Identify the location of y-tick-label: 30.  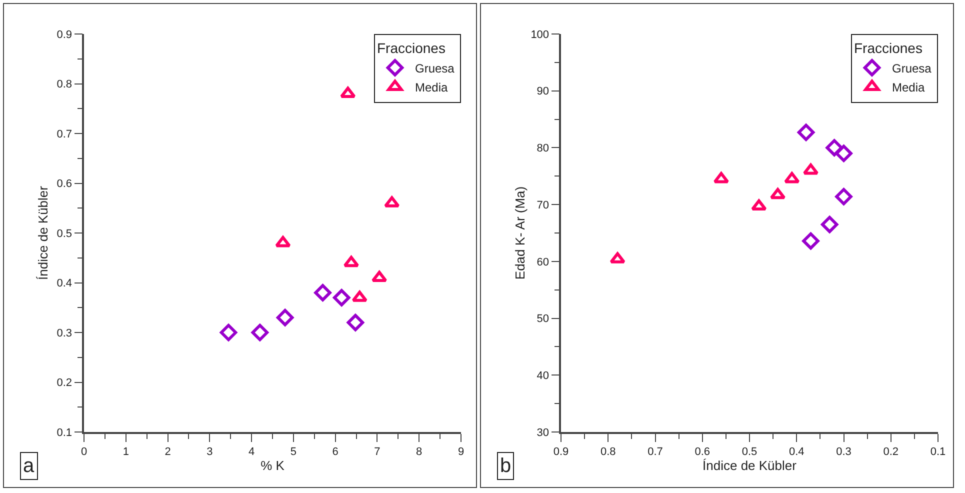
(543, 432).